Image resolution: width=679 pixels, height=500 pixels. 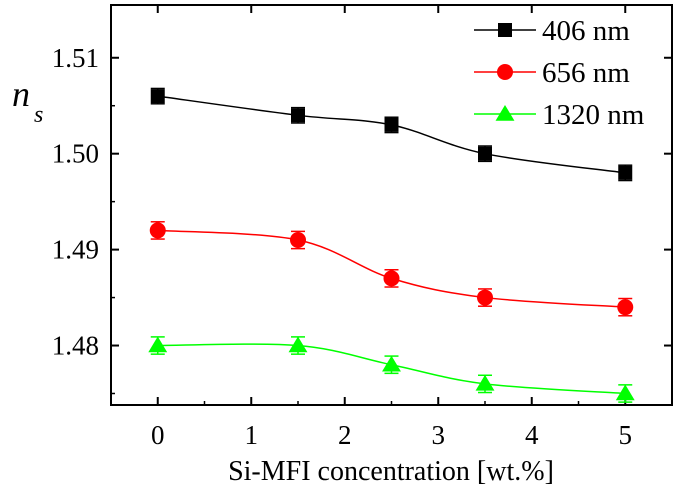 I want to click on legend-item-2: 1320 nm, so click(x=559, y=115).